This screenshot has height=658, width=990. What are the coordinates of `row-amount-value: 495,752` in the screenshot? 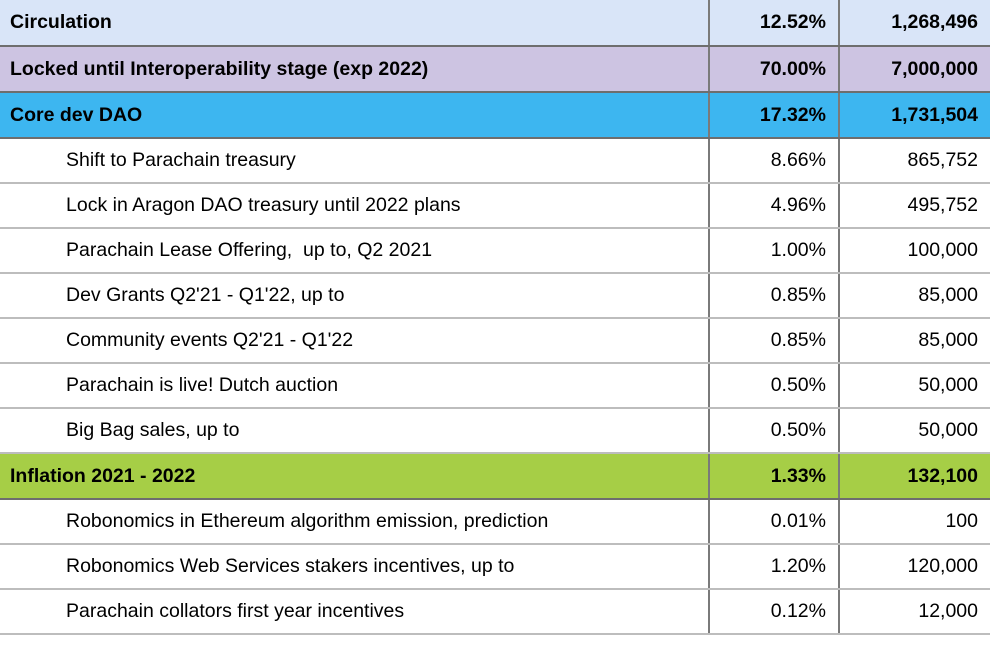 It's located at (914, 206).